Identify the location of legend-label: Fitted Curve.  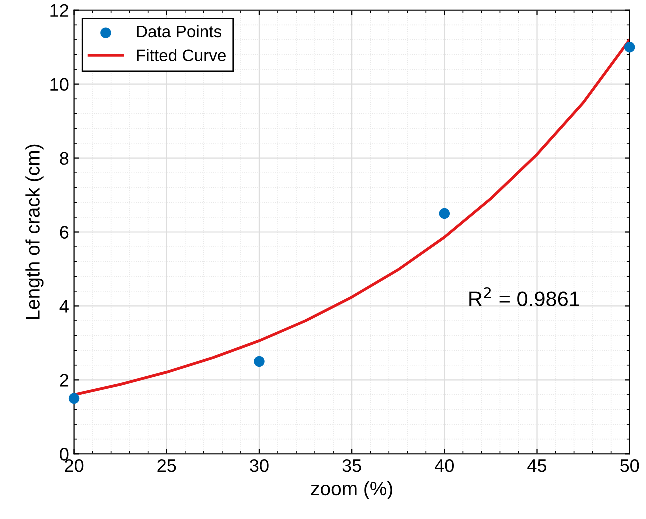
(181, 55).